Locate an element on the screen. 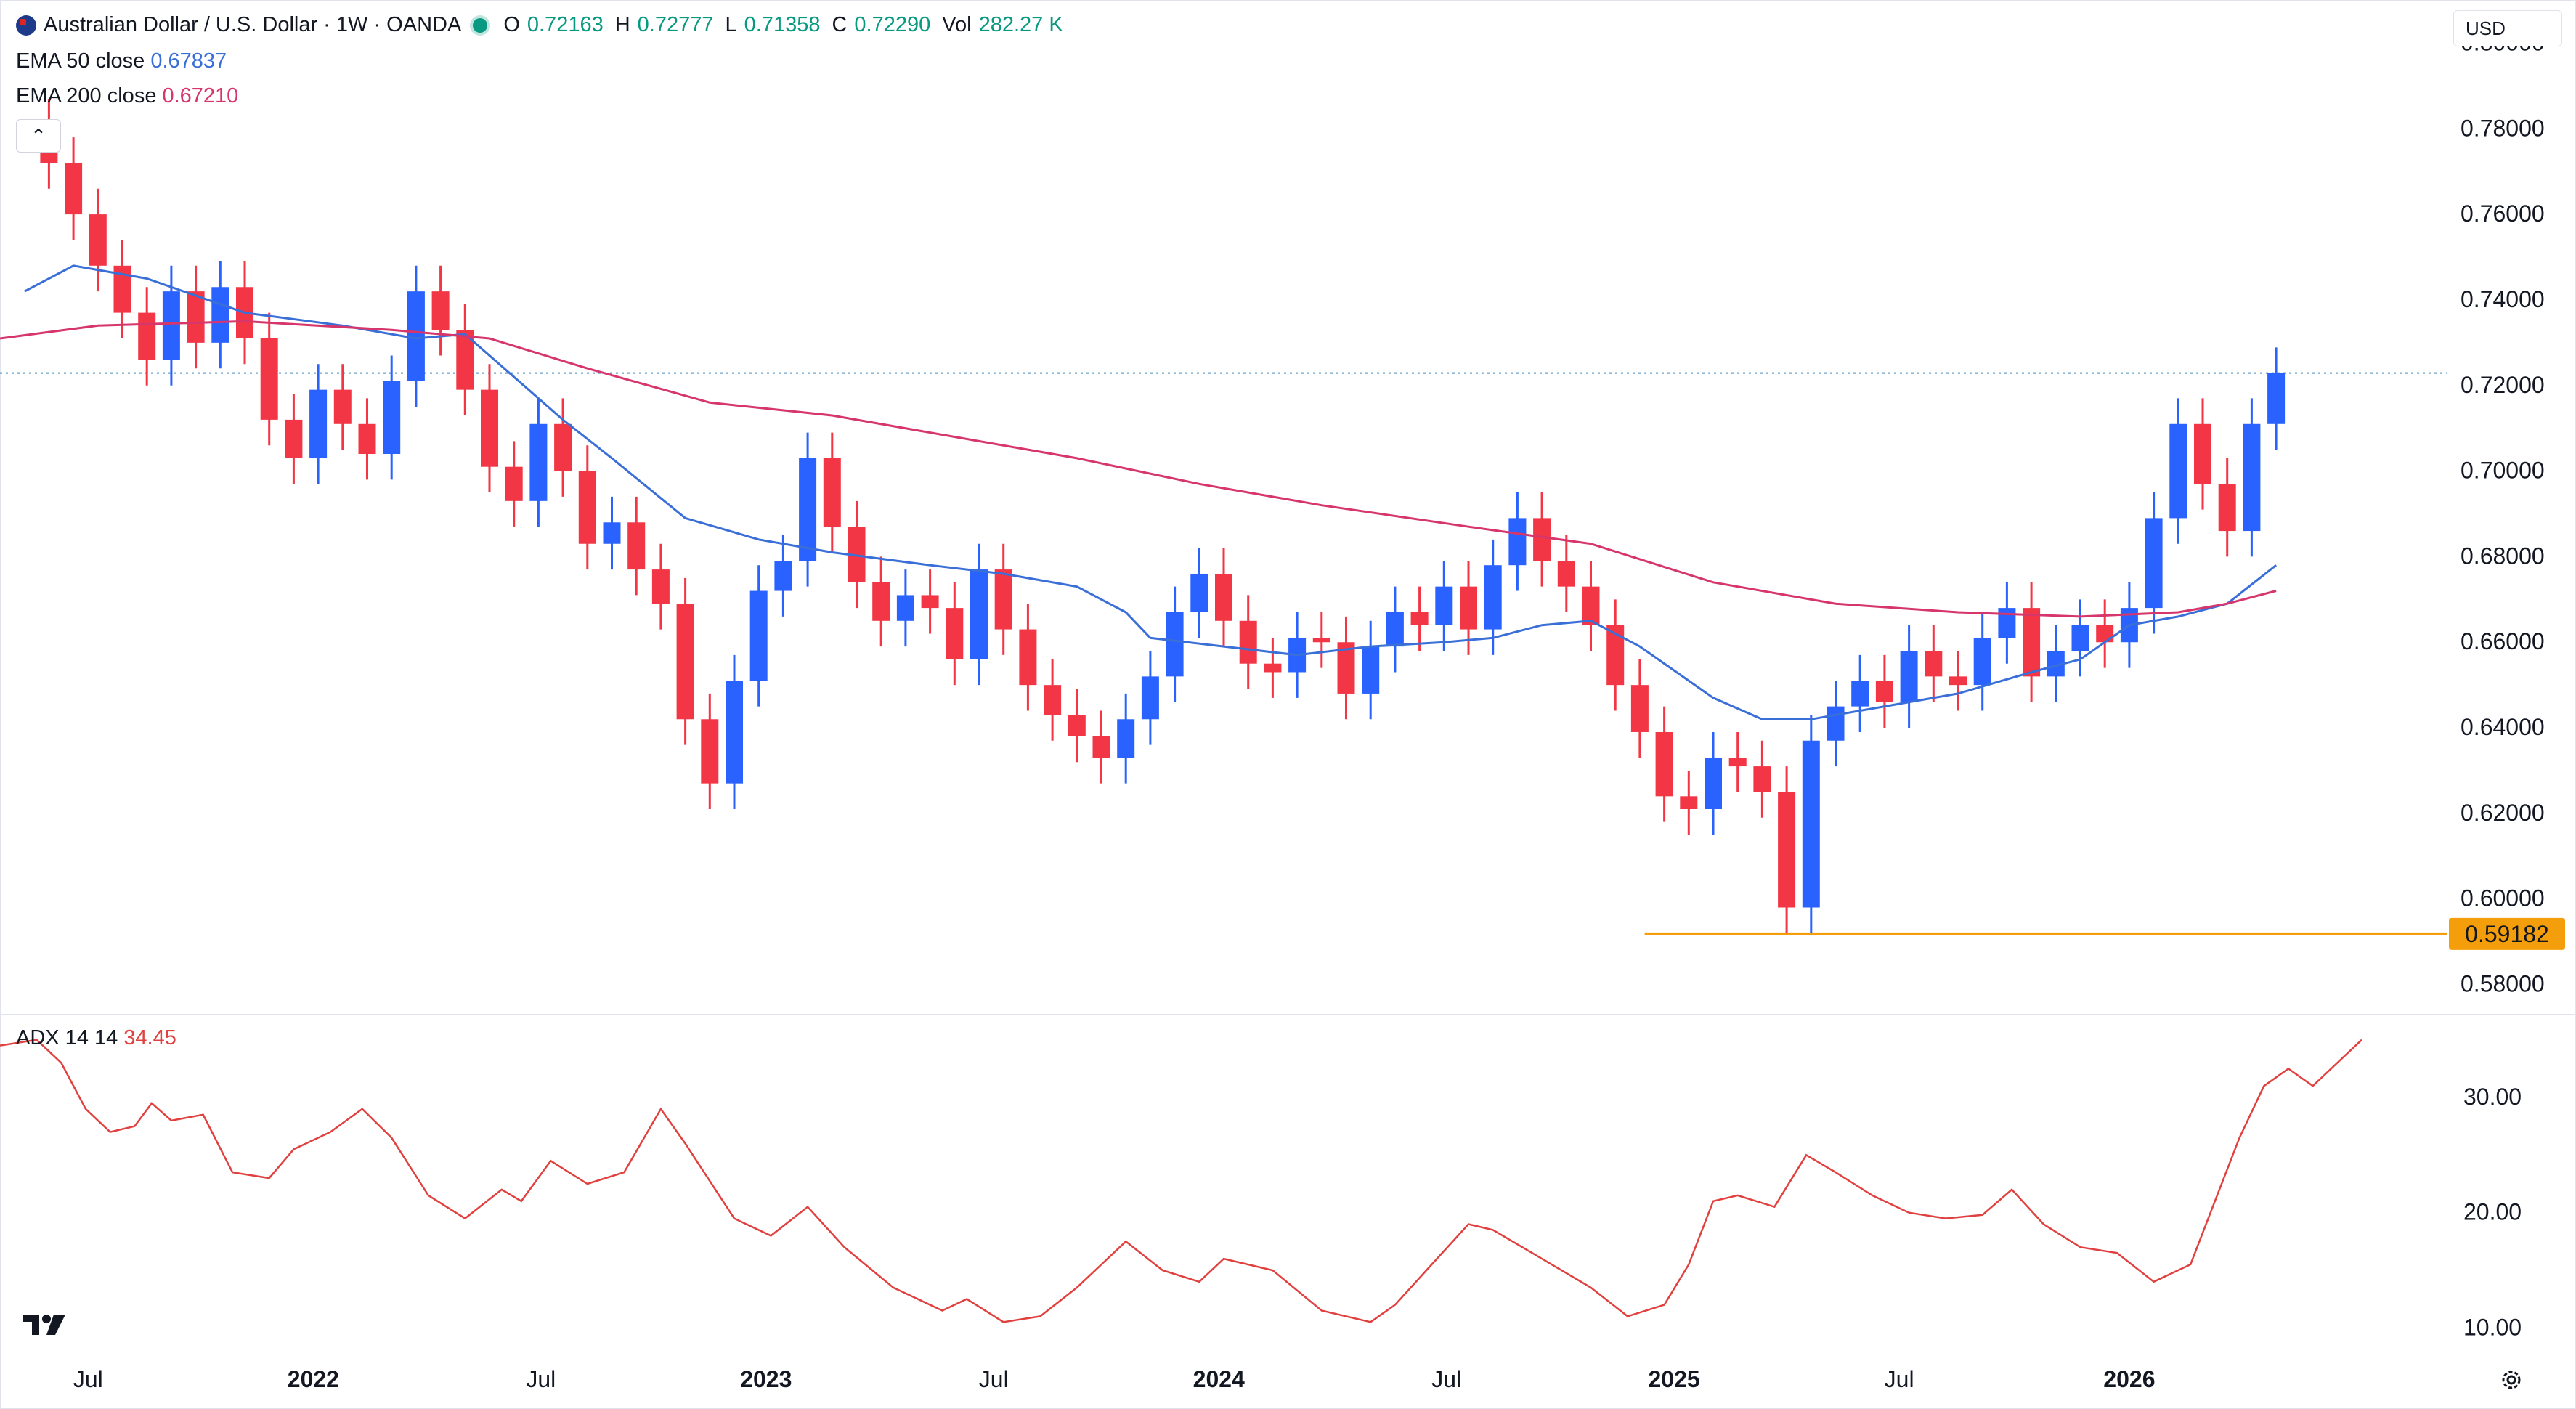 The width and height of the screenshot is (2576, 1409). time-axis-tick: 2025 is located at coordinates (1674, 1379).